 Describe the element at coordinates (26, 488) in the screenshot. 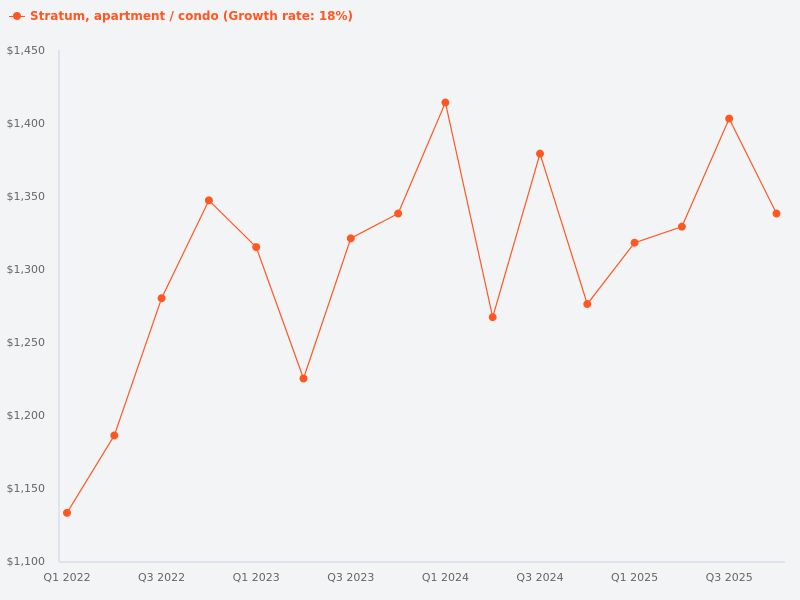

I see `y-tick-label: $1,150` at that location.